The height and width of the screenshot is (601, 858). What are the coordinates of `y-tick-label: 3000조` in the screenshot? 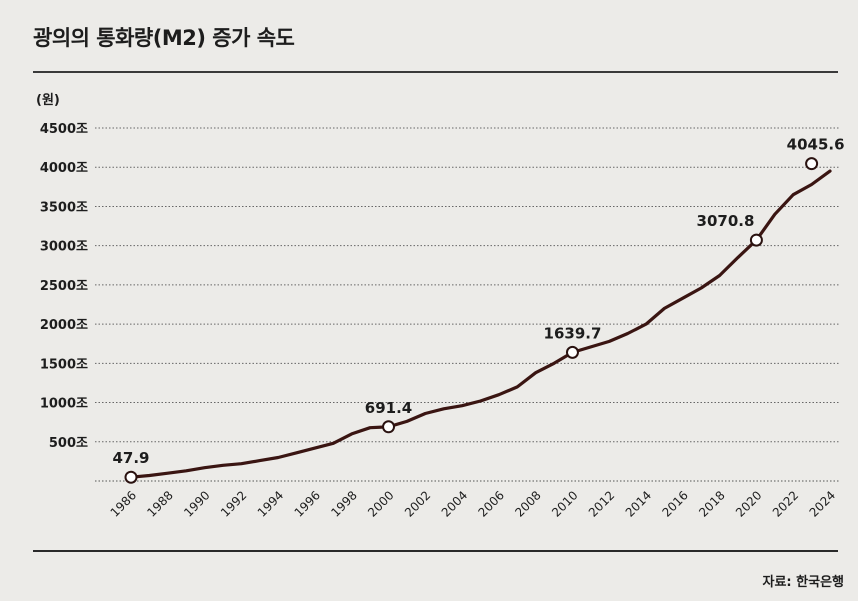 It's located at (64, 247).